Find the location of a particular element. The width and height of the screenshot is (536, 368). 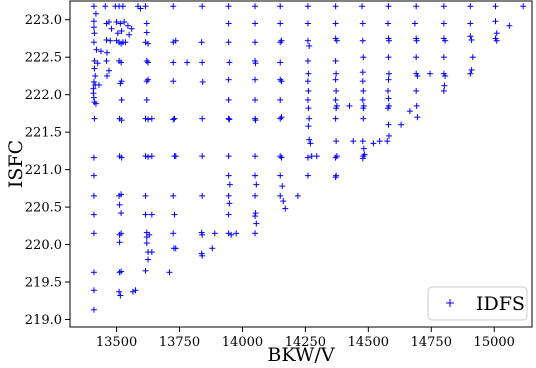

x-axis-label: BKW/V is located at coordinates (300, 355).